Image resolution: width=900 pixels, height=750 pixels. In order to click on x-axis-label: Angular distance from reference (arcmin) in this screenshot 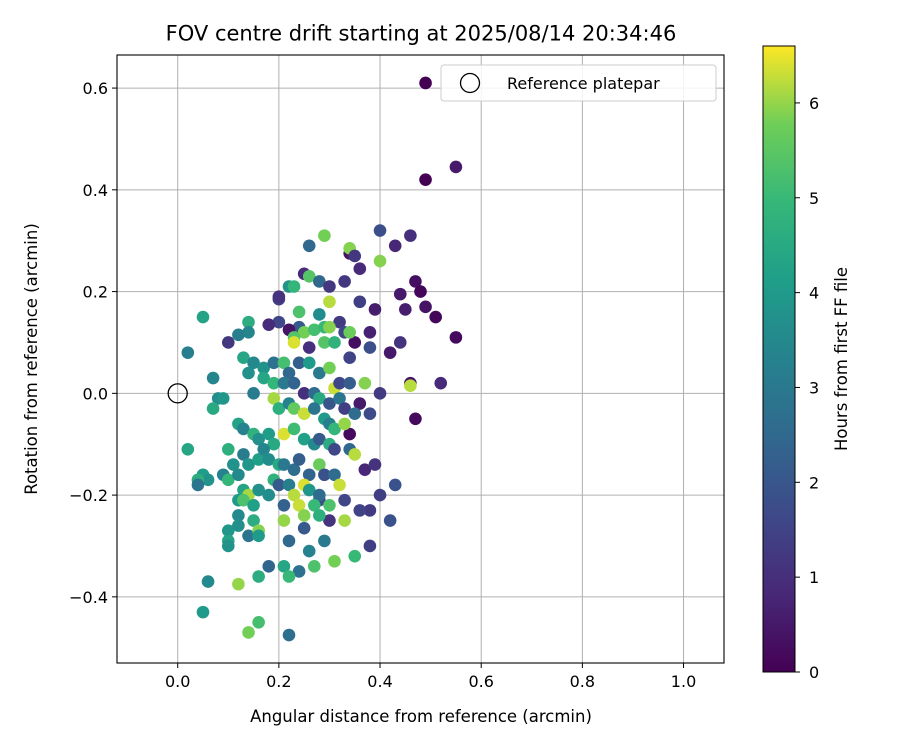, I will do `click(421, 716)`.